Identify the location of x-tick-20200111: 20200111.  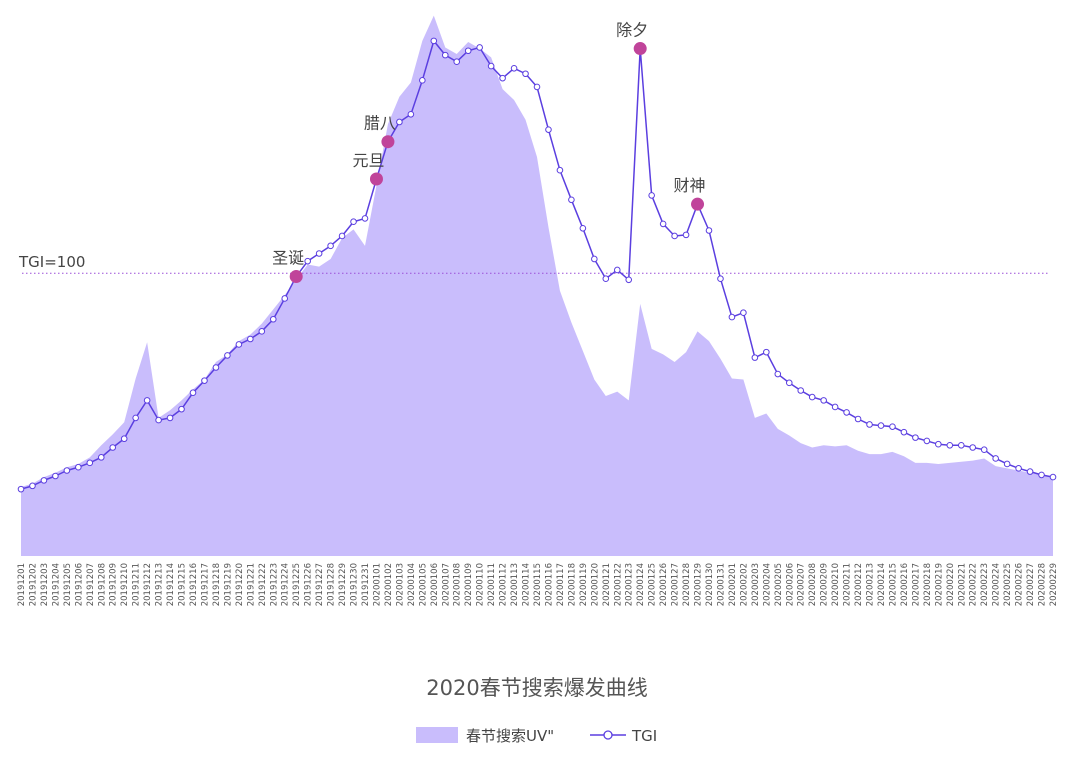
(492, 584).